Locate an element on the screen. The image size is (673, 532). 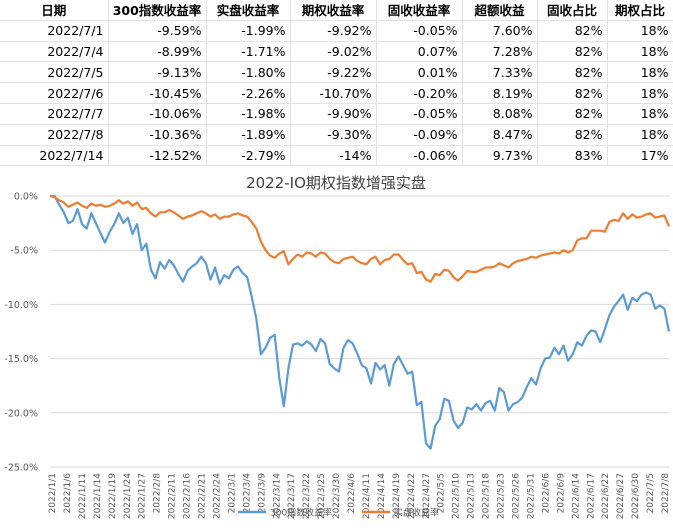
table-cell: -9.13% is located at coordinates (157, 72).